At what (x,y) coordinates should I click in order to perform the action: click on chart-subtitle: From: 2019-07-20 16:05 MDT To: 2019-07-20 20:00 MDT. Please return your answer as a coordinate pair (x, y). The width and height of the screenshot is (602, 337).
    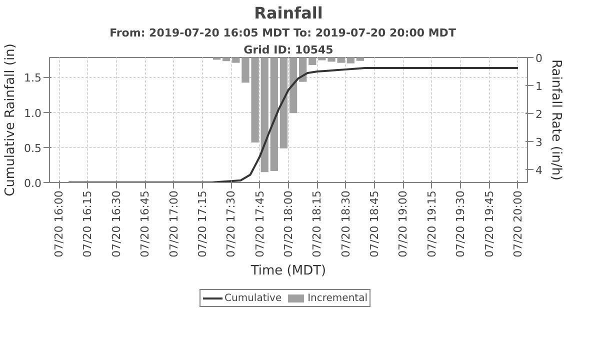
    Looking at the image, I should click on (283, 33).